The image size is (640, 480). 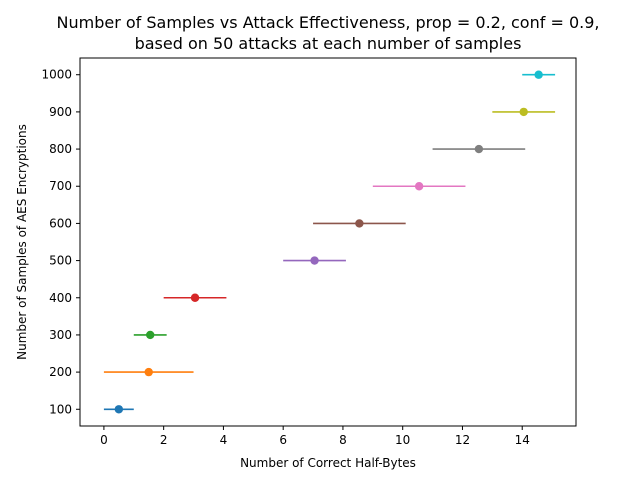 I want to click on x-tick-label: 8, so click(x=343, y=440).